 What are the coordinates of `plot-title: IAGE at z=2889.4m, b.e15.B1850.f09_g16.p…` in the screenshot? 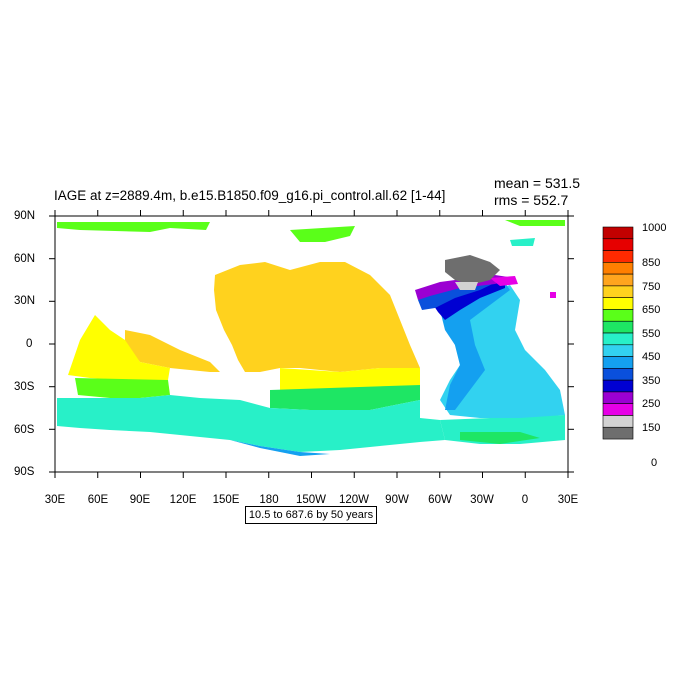 It's located at (250, 195).